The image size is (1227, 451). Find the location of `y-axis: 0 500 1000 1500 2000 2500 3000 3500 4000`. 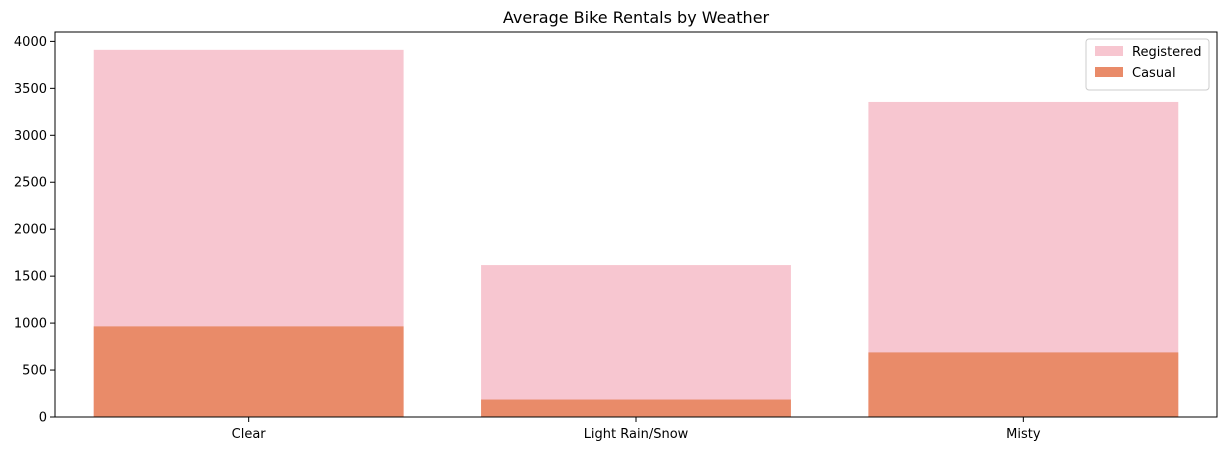

y-axis: 0 500 1000 1500 2000 2500 3000 3500 4000 is located at coordinates (34, 230).